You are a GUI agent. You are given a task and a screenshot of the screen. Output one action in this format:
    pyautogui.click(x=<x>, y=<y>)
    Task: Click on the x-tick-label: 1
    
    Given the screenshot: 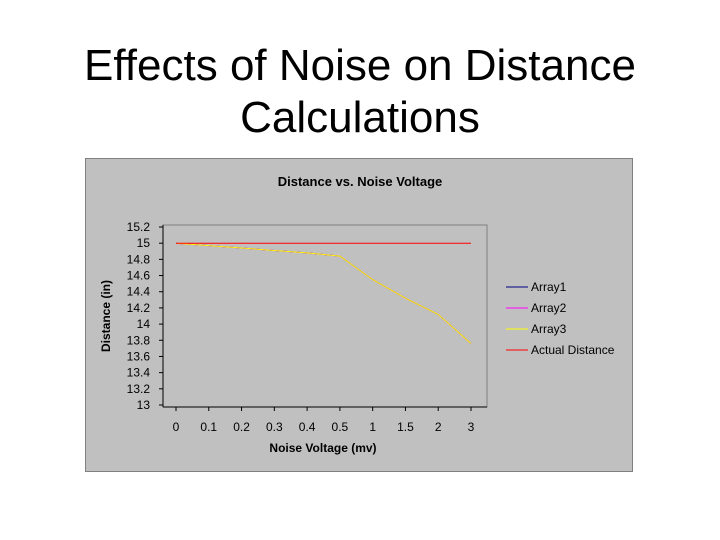 What is the action you would take?
    pyautogui.click(x=372, y=427)
    